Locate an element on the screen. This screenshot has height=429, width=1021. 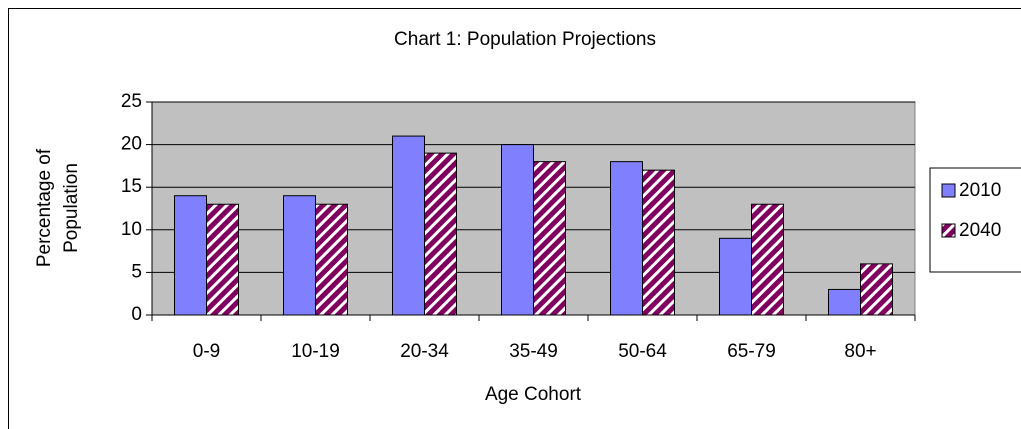
y-tick-label: 15 is located at coordinates (131, 186).